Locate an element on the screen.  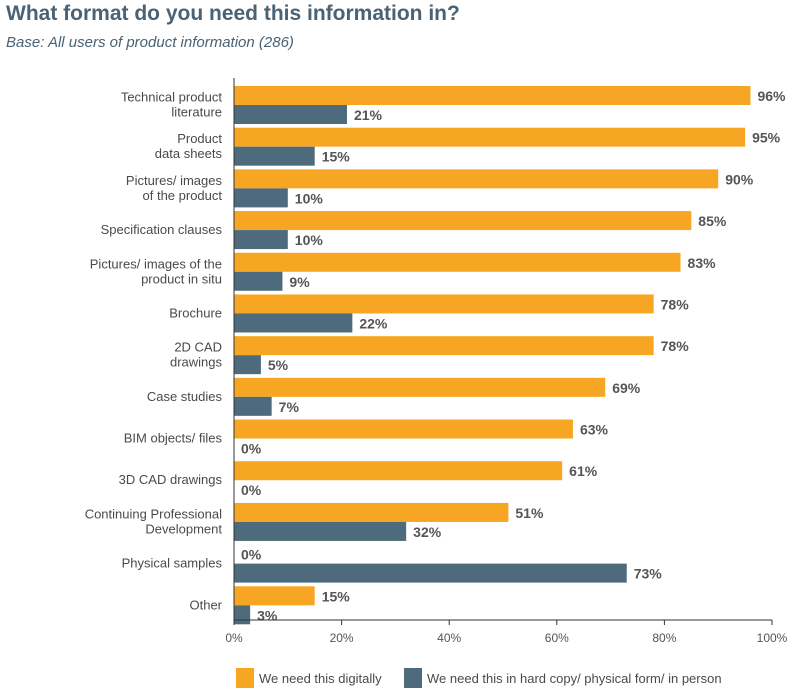
category-label-line: Pictures/ images is located at coordinates (174, 180).